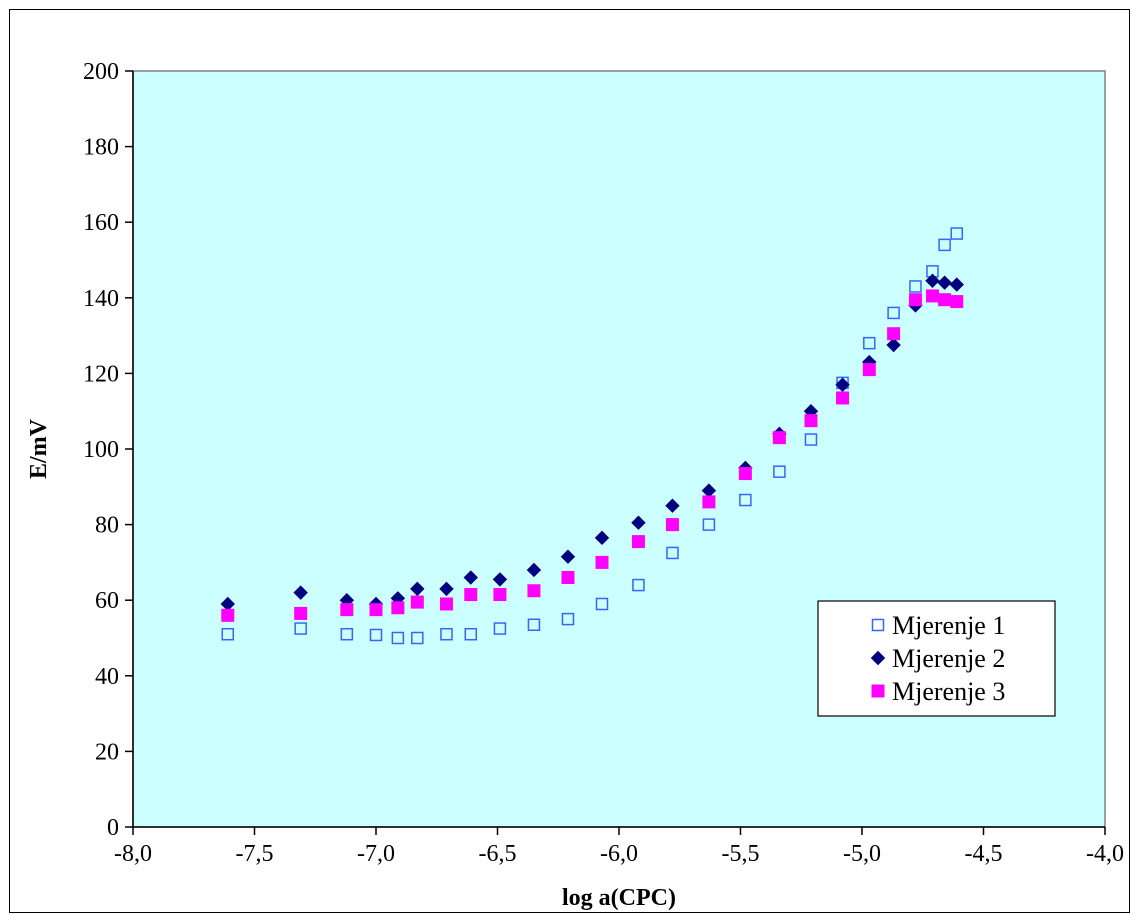 The image size is (1131, 914). Describe the element at coordinates (1105, 854) in the screenshot. I see `x-tick-label: -4,0` at that location.